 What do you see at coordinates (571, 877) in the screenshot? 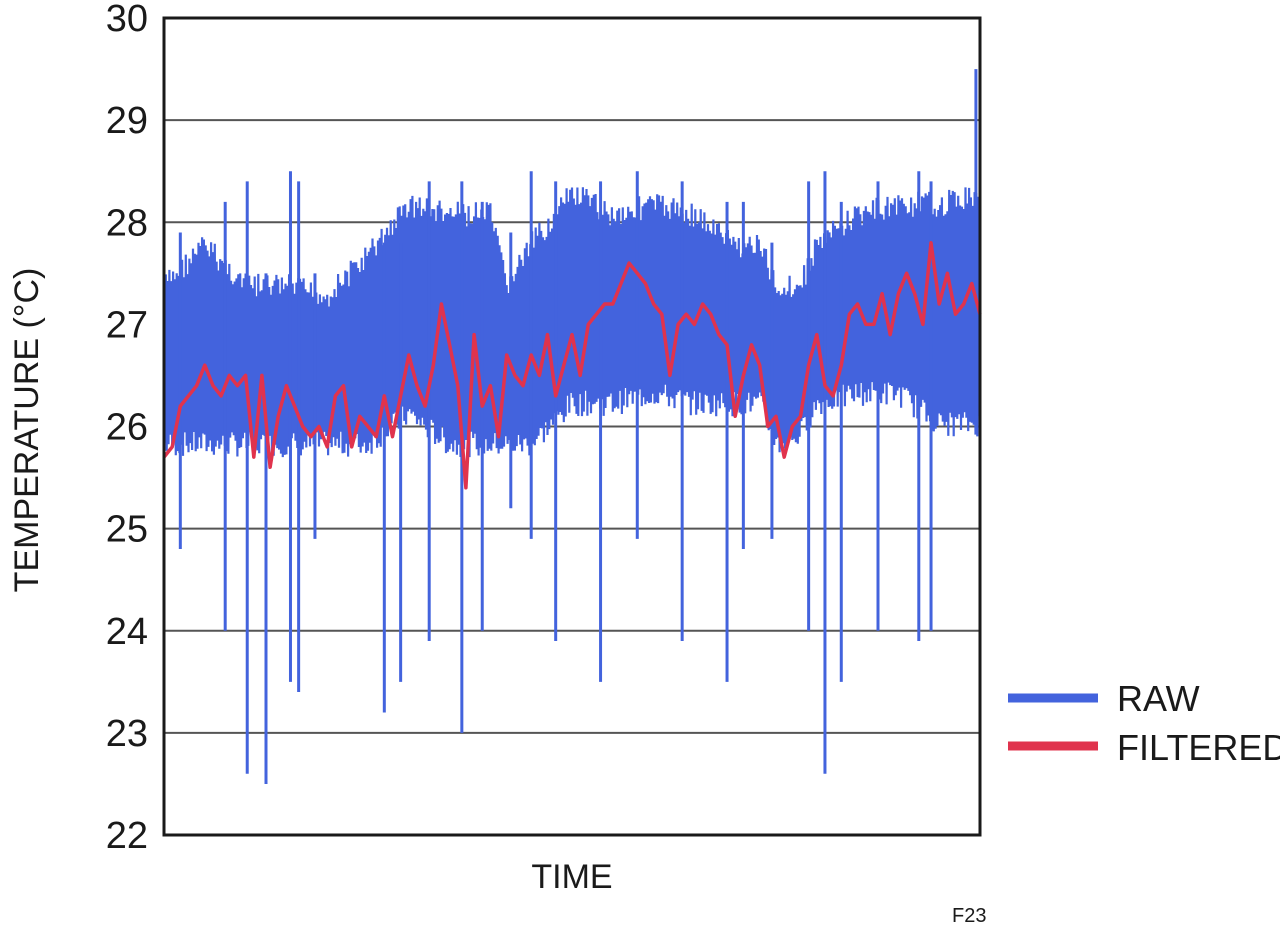
I see `x-axis-title: TIME` at bounding box center [571, 877].